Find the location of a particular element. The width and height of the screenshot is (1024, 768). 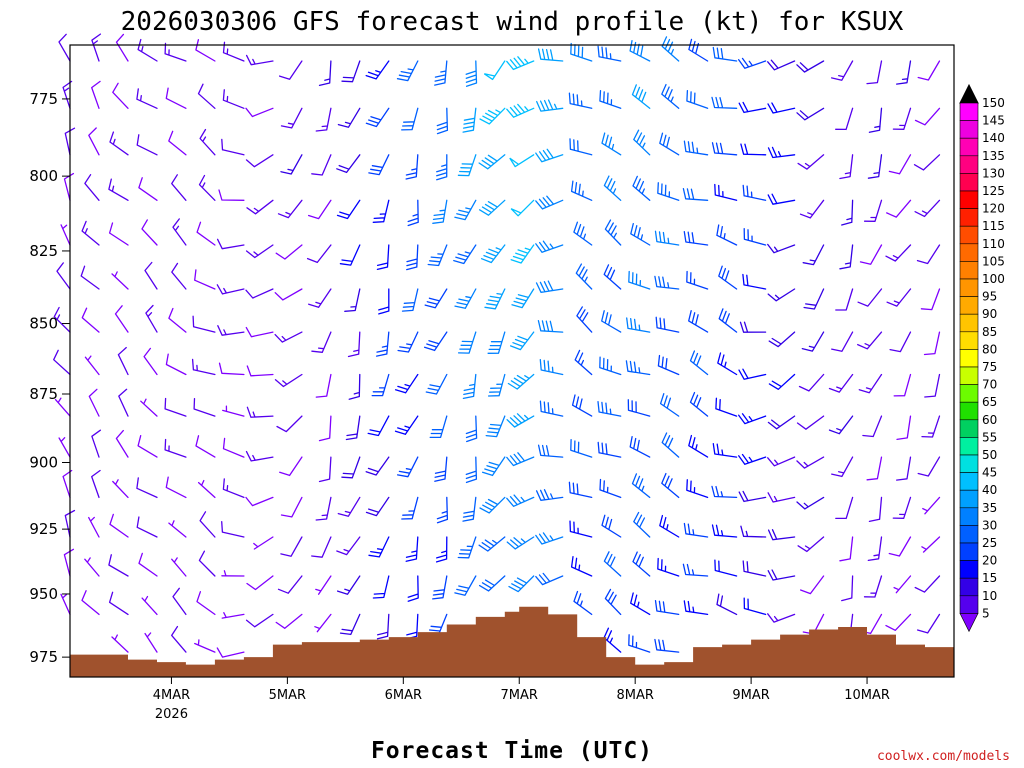

colorbar-top-arrow is located at coordinates (969, 93).